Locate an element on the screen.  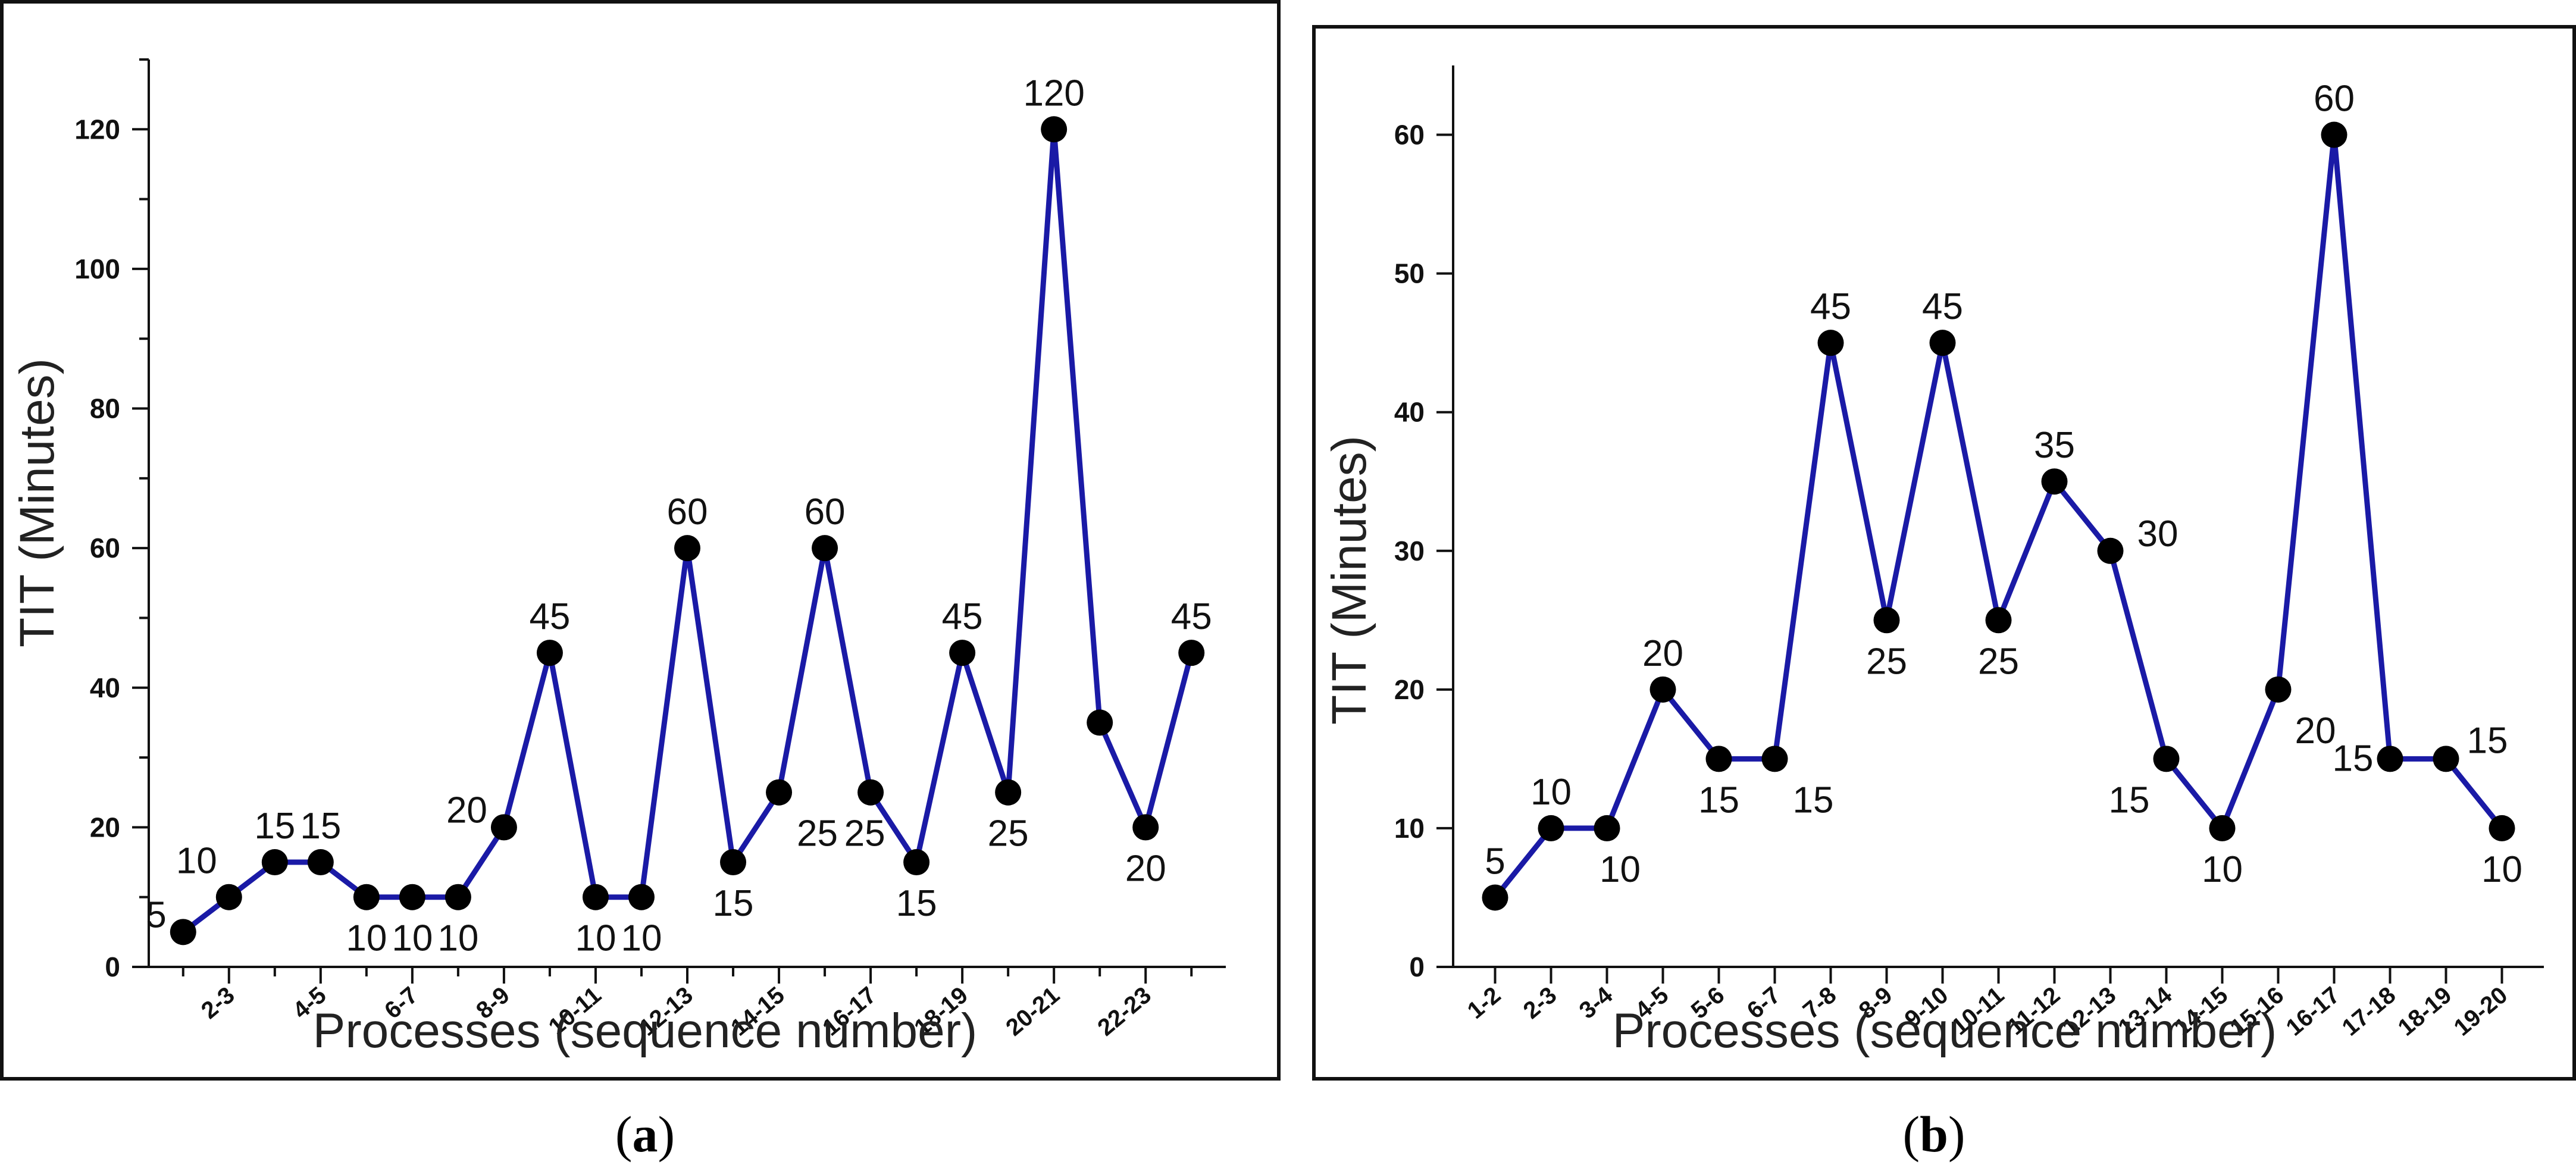
caption-a: (a) is located at coordinates (645, 1134).